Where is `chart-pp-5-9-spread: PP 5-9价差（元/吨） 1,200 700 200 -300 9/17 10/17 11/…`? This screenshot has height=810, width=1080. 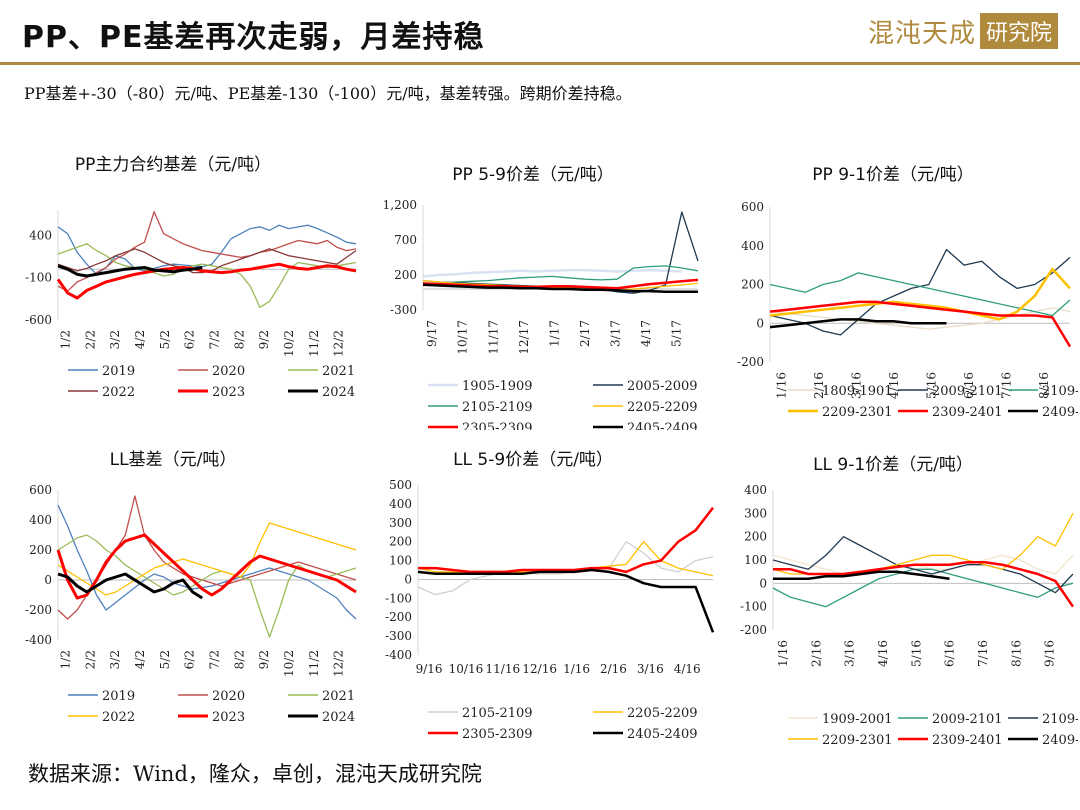 chart-pp-5-9-spread: PP 5-9价差（元/吨） 1,200 700 200 -300 9/17 10/17 11/… is located at coordinates (543, 292).